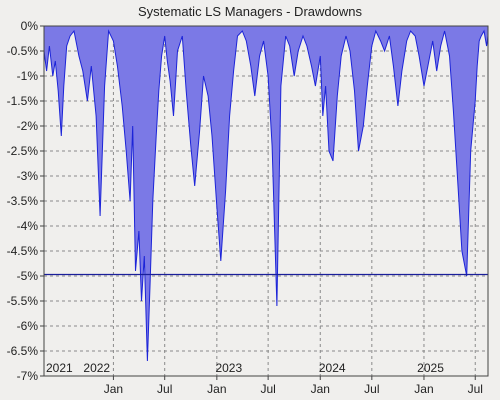 The width and height of the screenshot is (500, 400). Describe the element at coordinates (23, 201) in the screenshot. I see `y-tick-label: -3.5%` at that location.